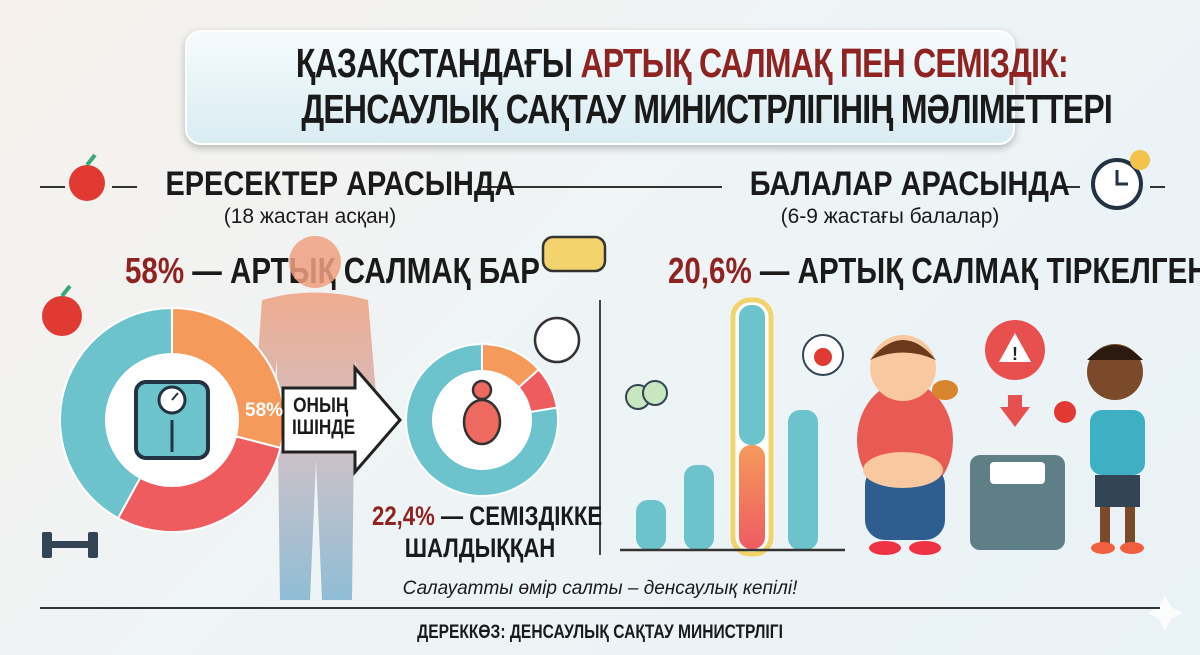  What do you see at coordinates (907, 445) in the screenshot?
I see `overweight-child-illustration` at bounding box center [907, 445].